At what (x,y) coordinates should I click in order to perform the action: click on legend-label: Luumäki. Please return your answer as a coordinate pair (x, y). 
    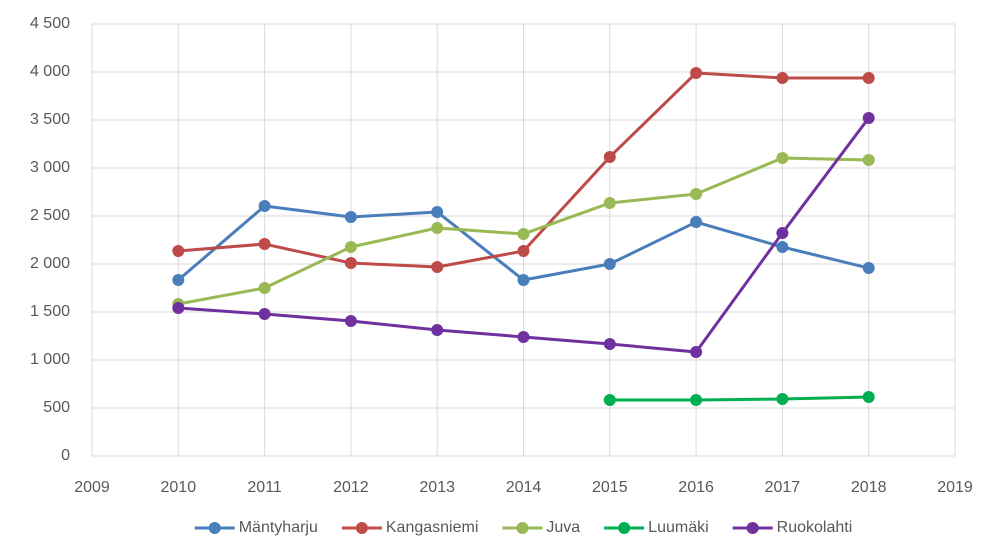
    Looking at the image, I should click on (678, 527).